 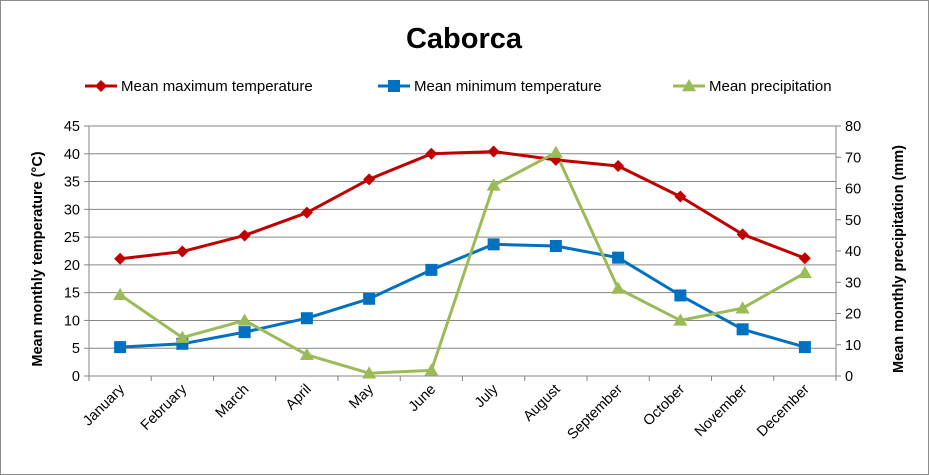 What do you see at coordinates (853, 158) in the screenshot?
I see `right-axis-tick-label: 70` at bounding box center [853, 158].